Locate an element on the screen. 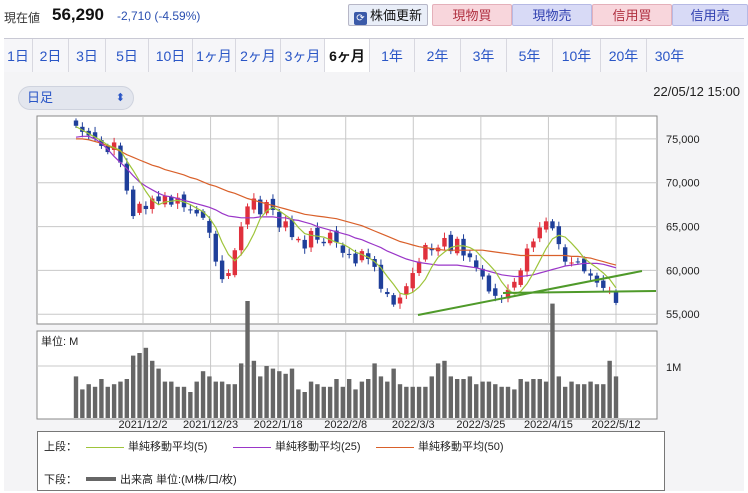 The height and width of the screenshot is (493, 748). tab-10d: 10日 is located at coordinates (171, 56).